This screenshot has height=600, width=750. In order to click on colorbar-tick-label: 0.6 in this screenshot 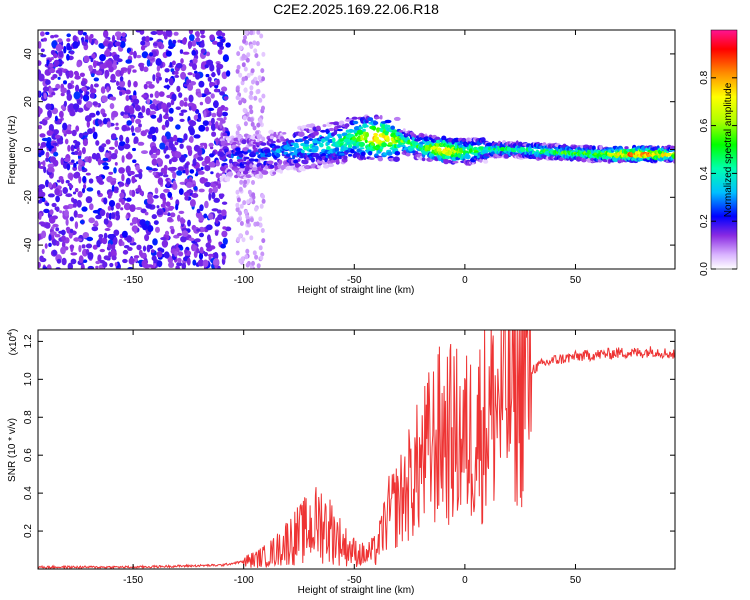, I will do `click(704, 125)`.